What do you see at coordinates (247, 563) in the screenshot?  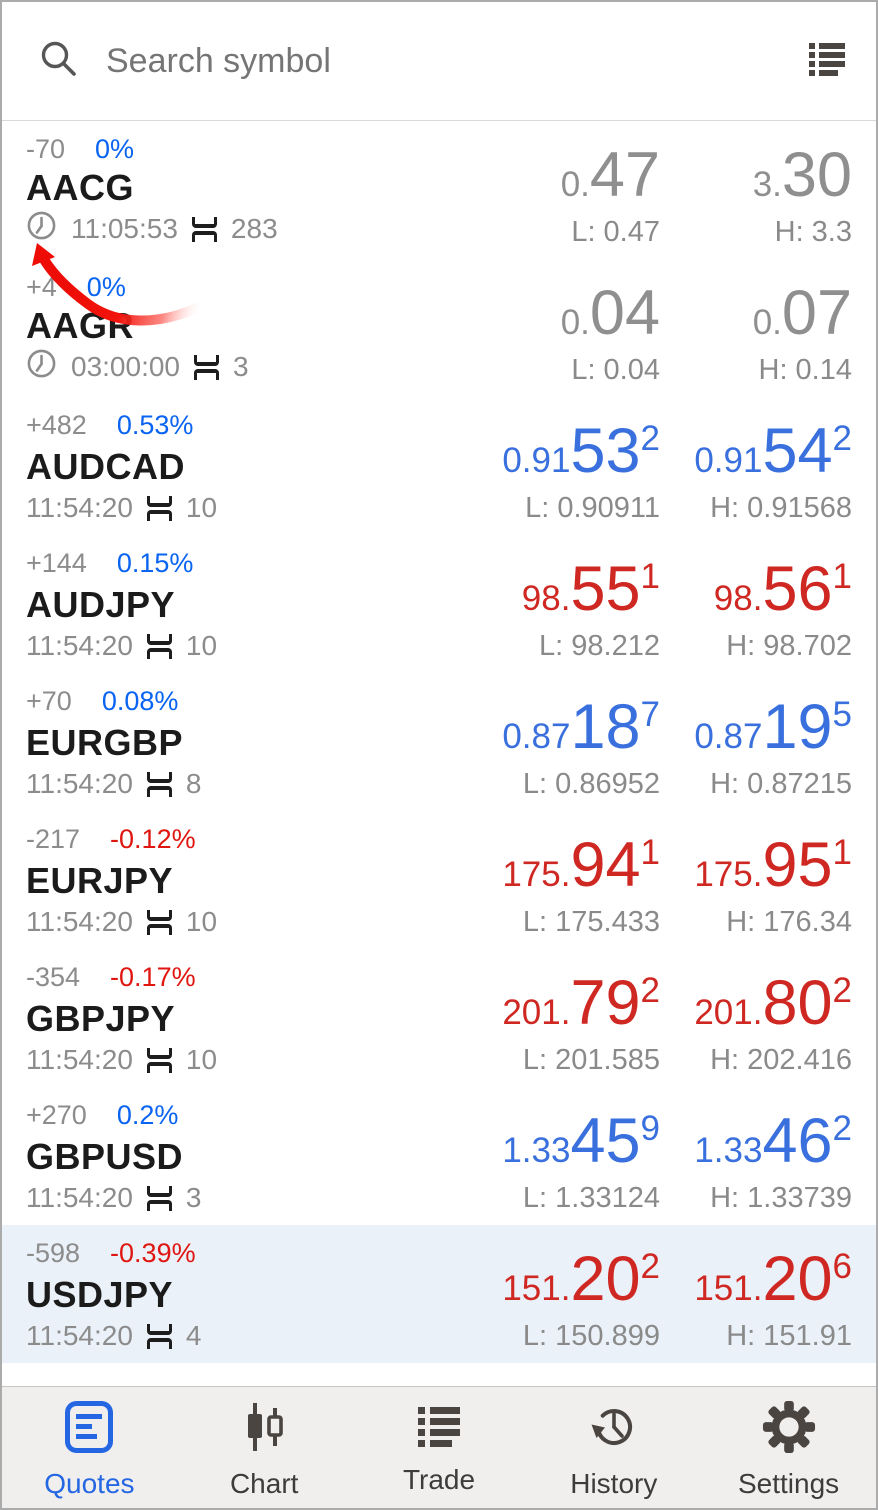 I see `change-line: +144 0.15%` at bounding box center [247, 563].